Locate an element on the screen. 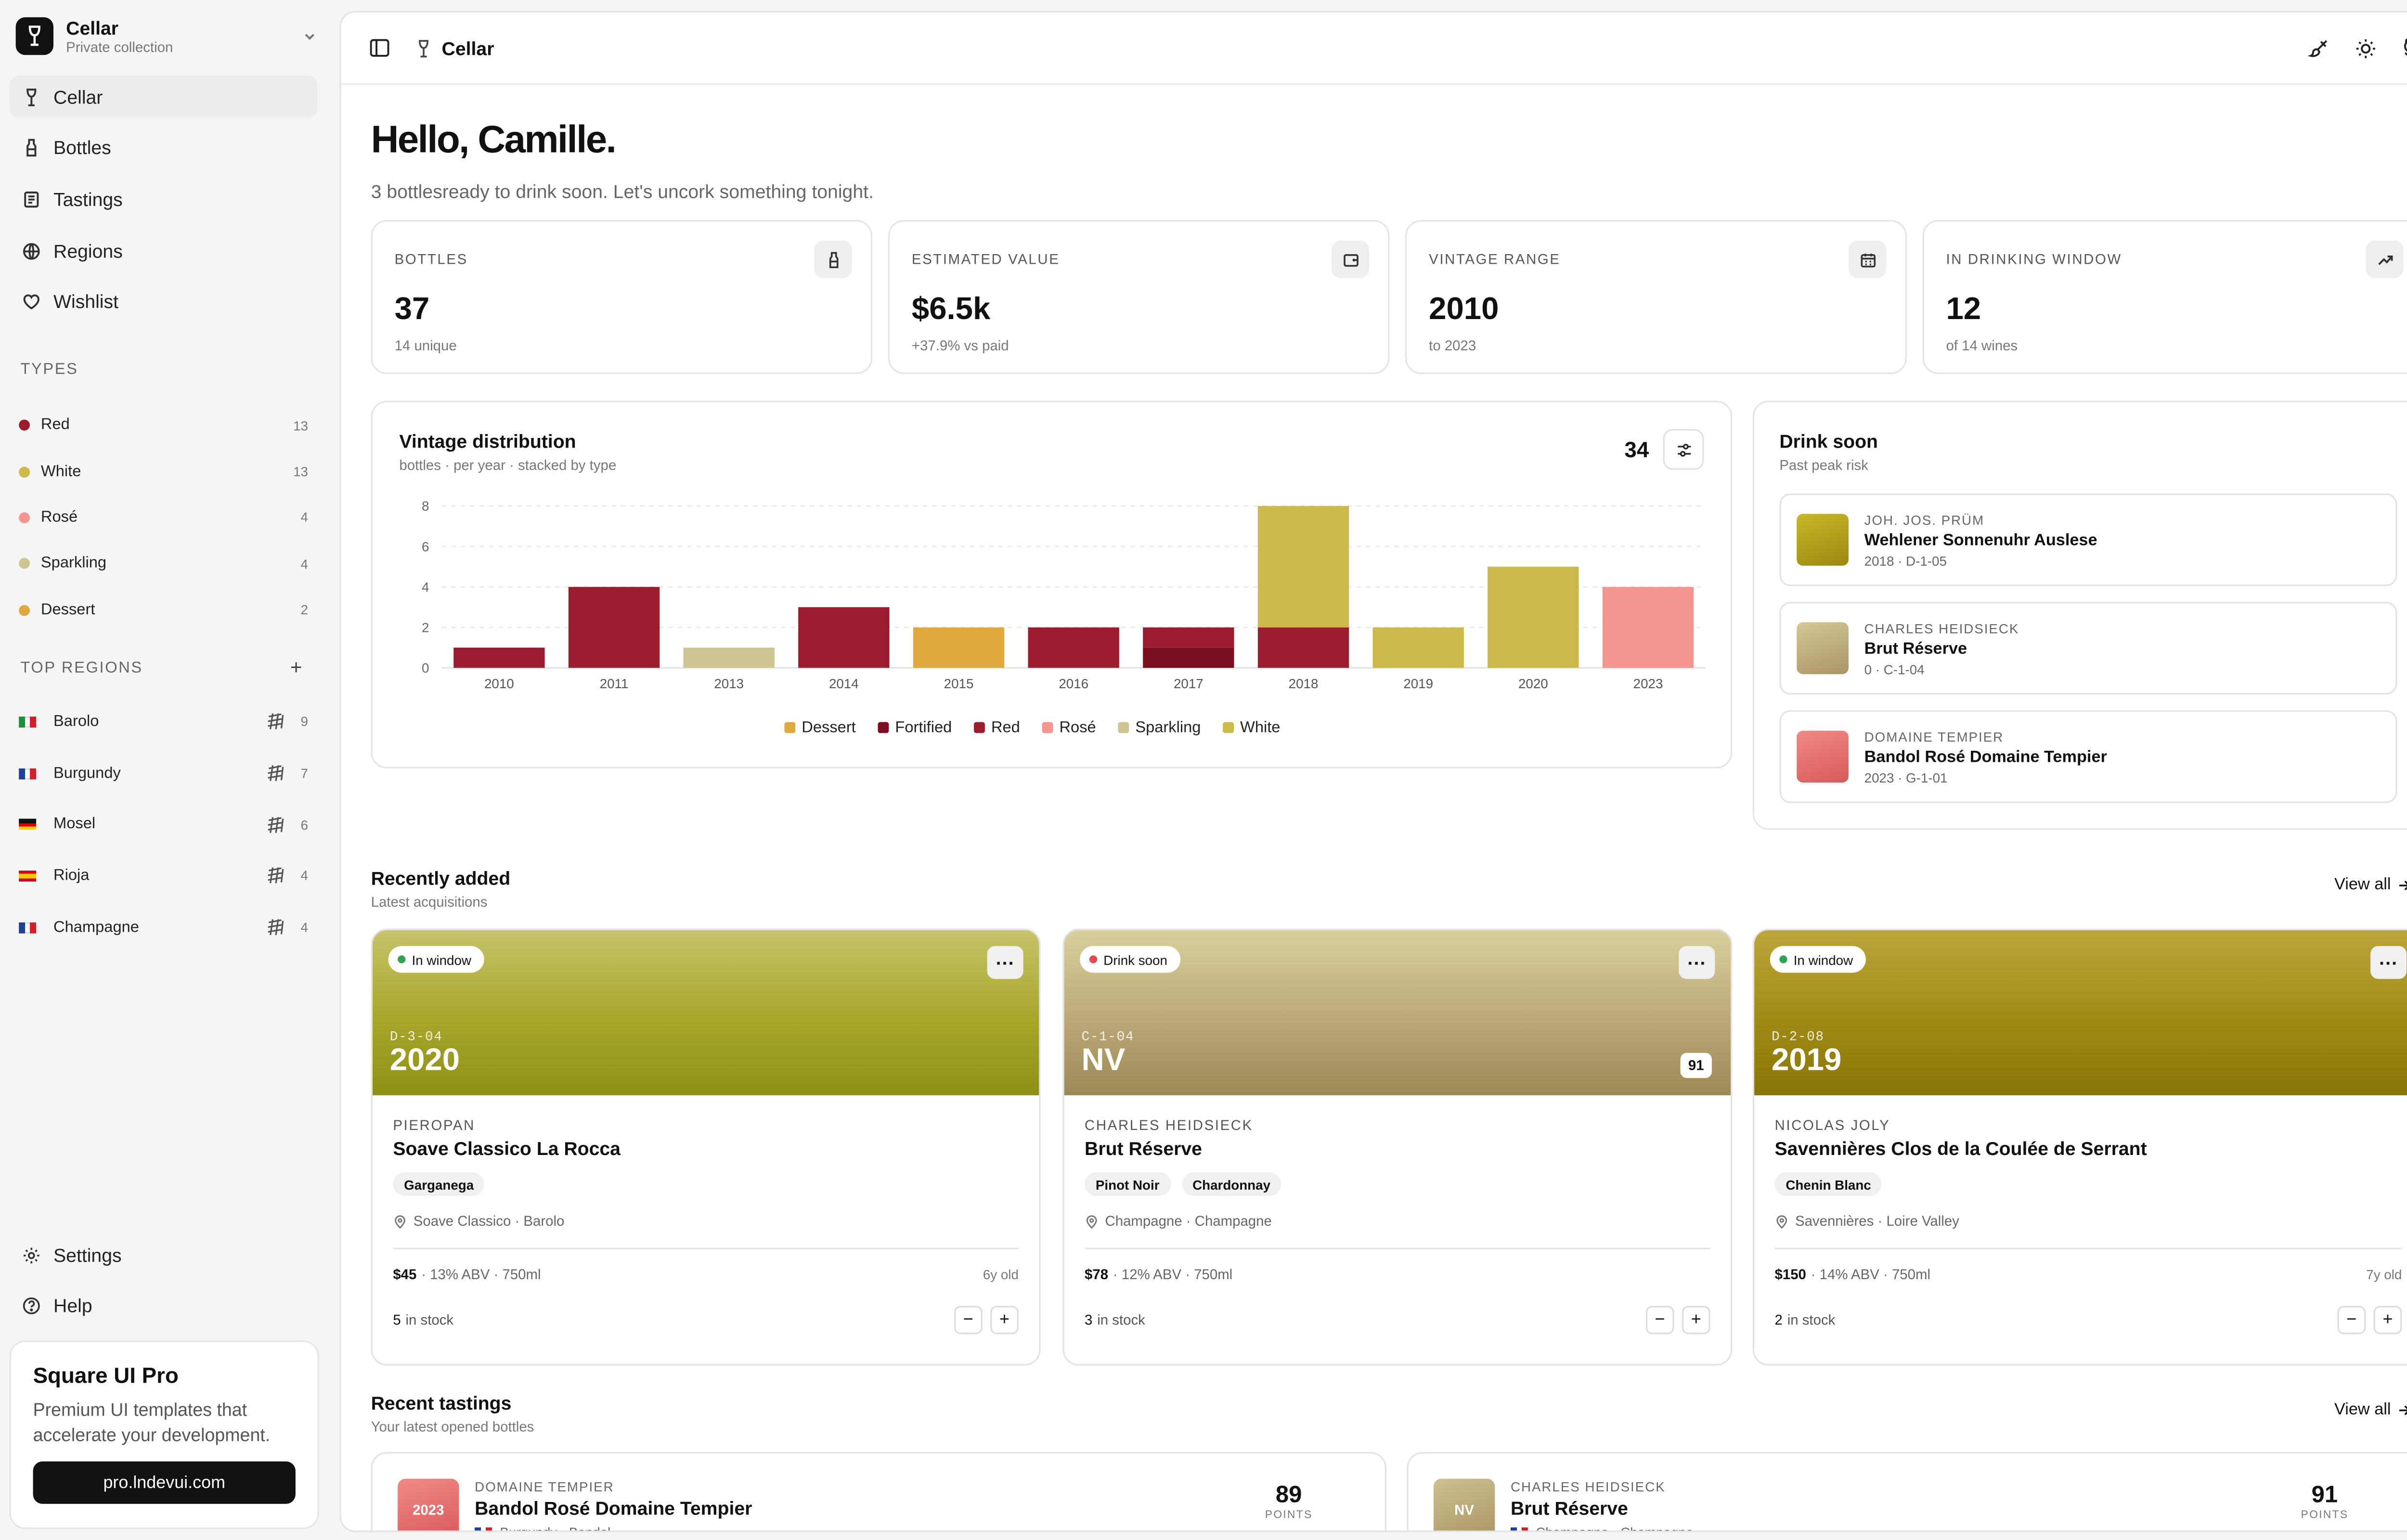  legend-label: White is located at coordinates (1260, 727).